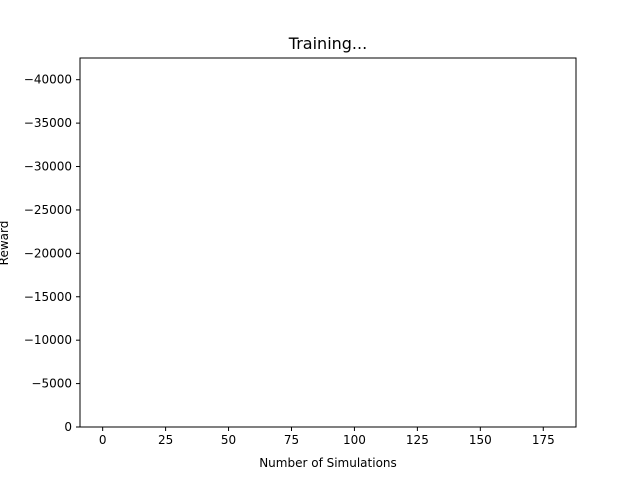  I want to click on y-tick-label: −40000, so click(48, 80).